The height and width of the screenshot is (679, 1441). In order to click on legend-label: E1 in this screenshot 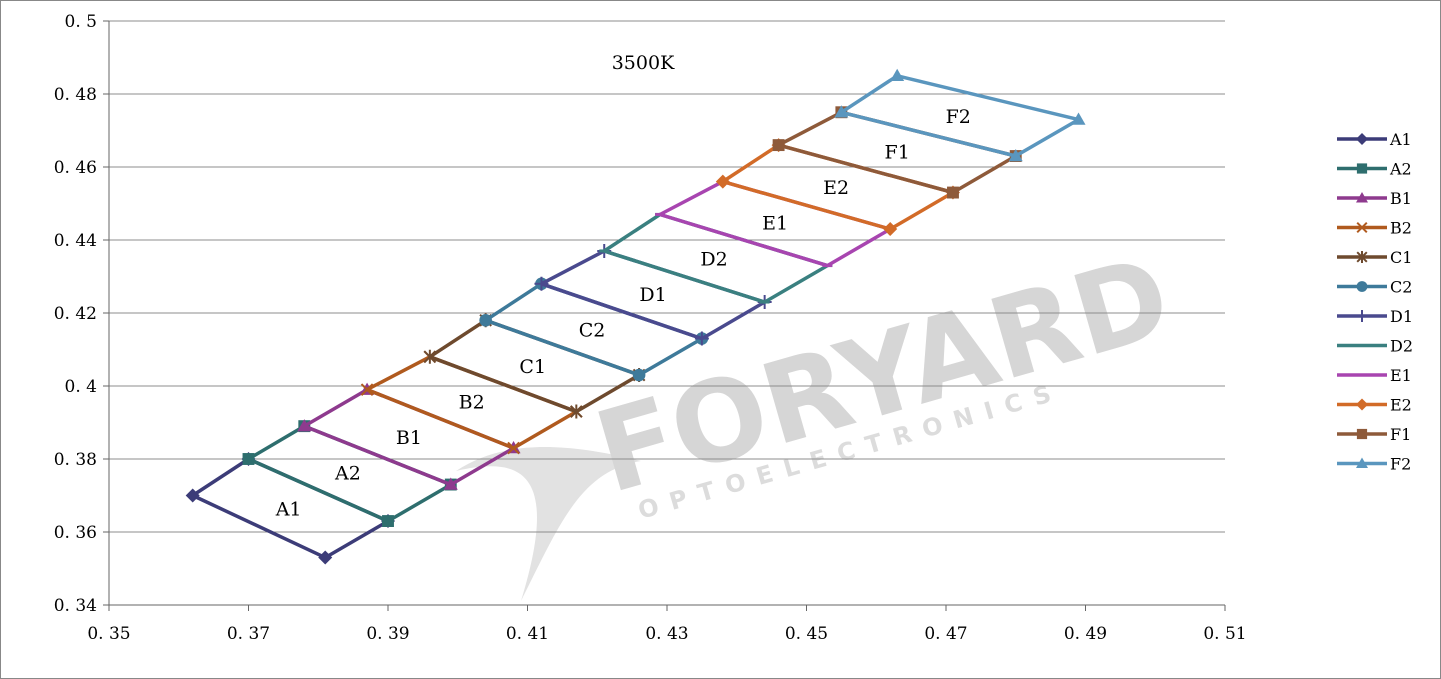, I will do `click(1401, 375)`.